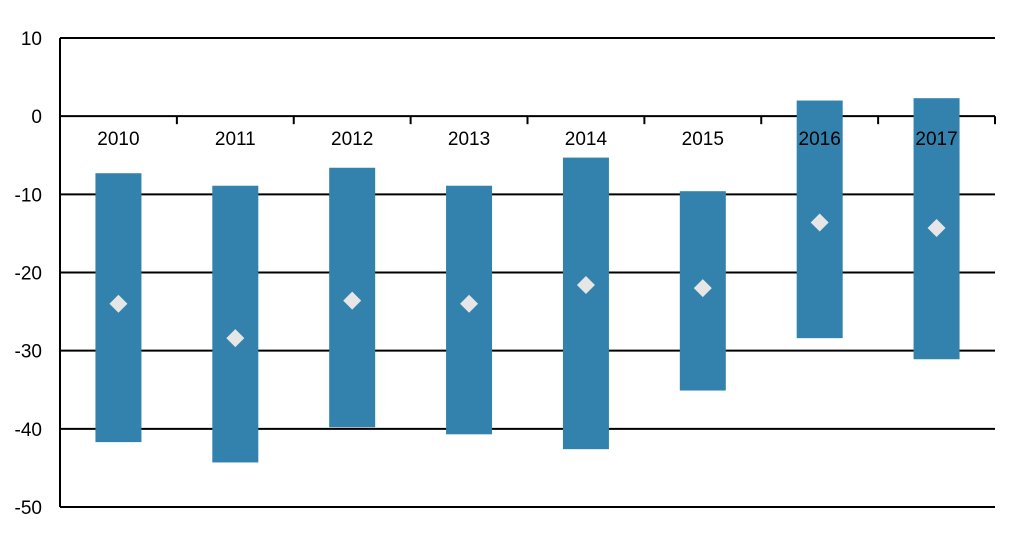 The width and height of the screenshot is (1024, 553). What do you see at coordinates (36, 117) in the screenshot?
I see `y-tick-label: 0` at bounding box center [36, 117].